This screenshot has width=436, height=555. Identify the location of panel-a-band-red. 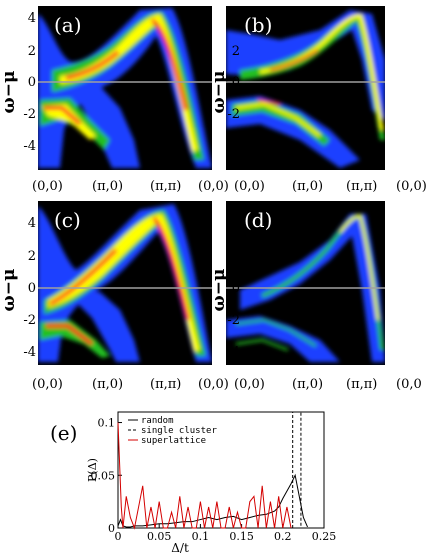
(116, 72).